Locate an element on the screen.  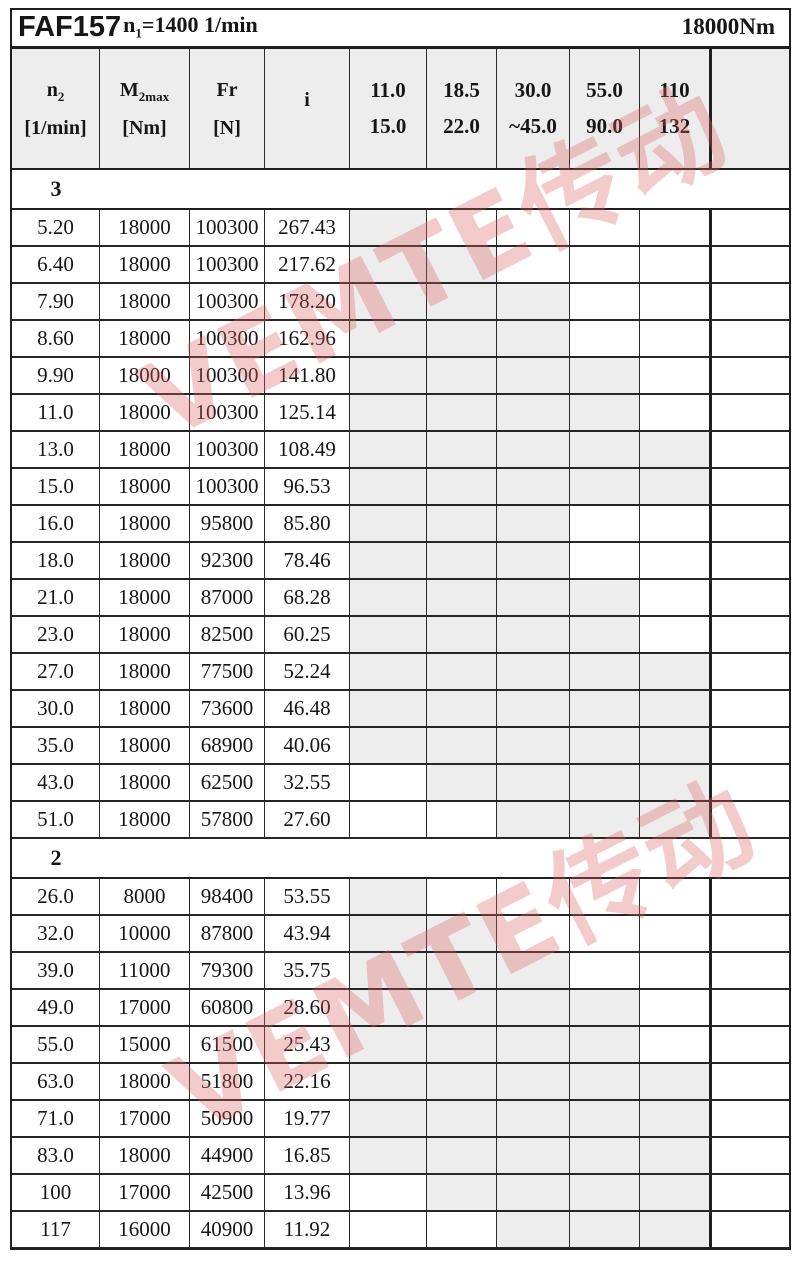
cell-i: 43.94 is located at coordinates (307, 933).